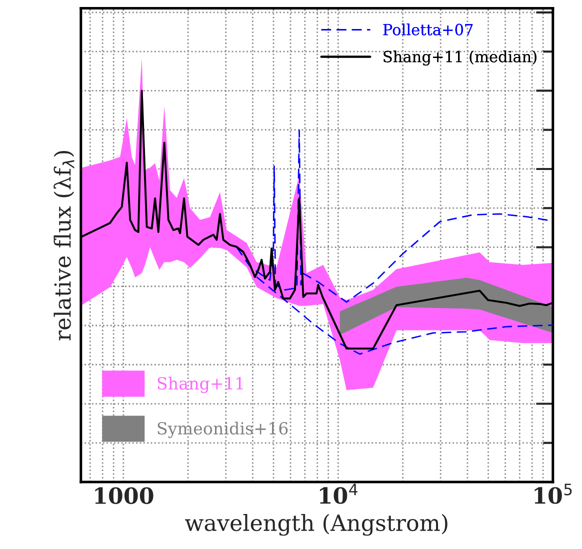  What do you see at coordinates (223, 430) in the screenshot?
I see `legend-label: Symeonidis+16` at bounding box center [223, 430].